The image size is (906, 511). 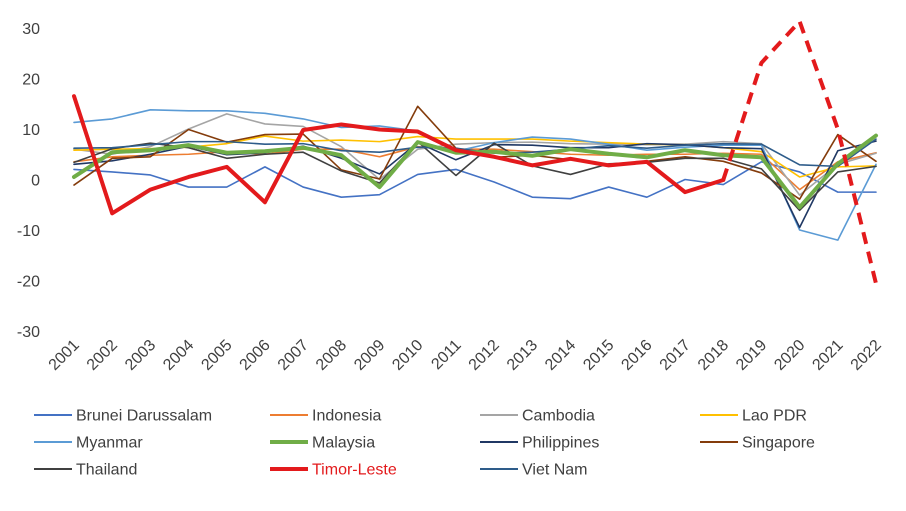 What do you see at coordinates (866, 355) in the screenshot?
I see `x-tick-label: 2022` at bounding box center [866, 355].